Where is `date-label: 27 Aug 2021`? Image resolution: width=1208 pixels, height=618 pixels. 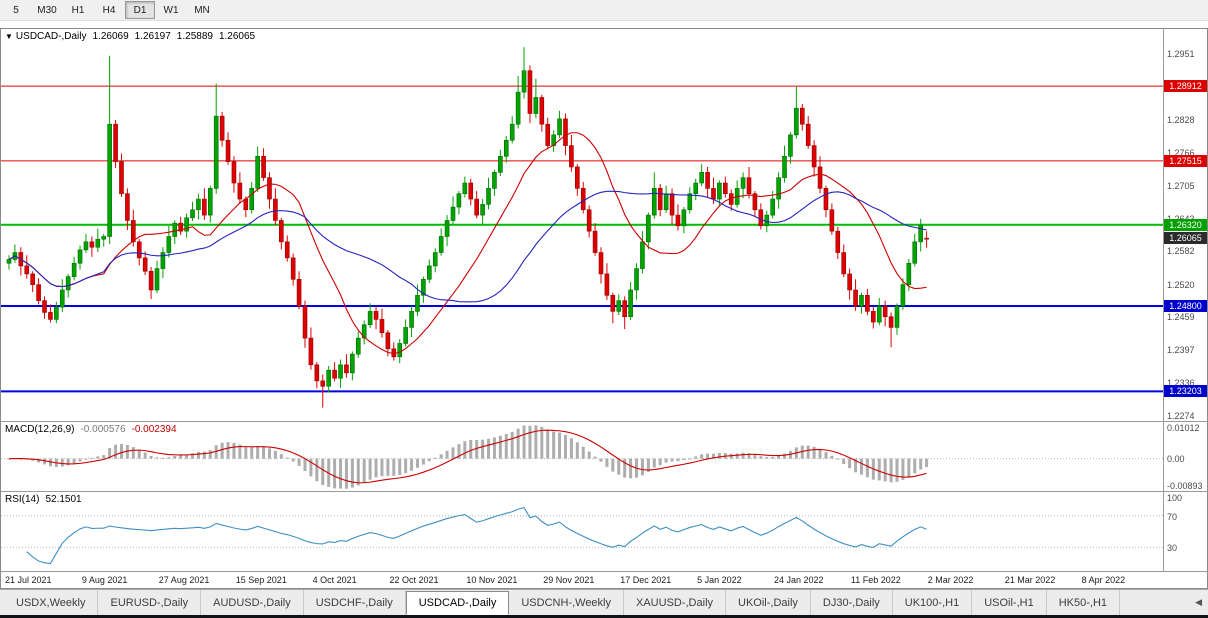
date-label: 27 Aug 2021 is located at coordinates (184, 580).